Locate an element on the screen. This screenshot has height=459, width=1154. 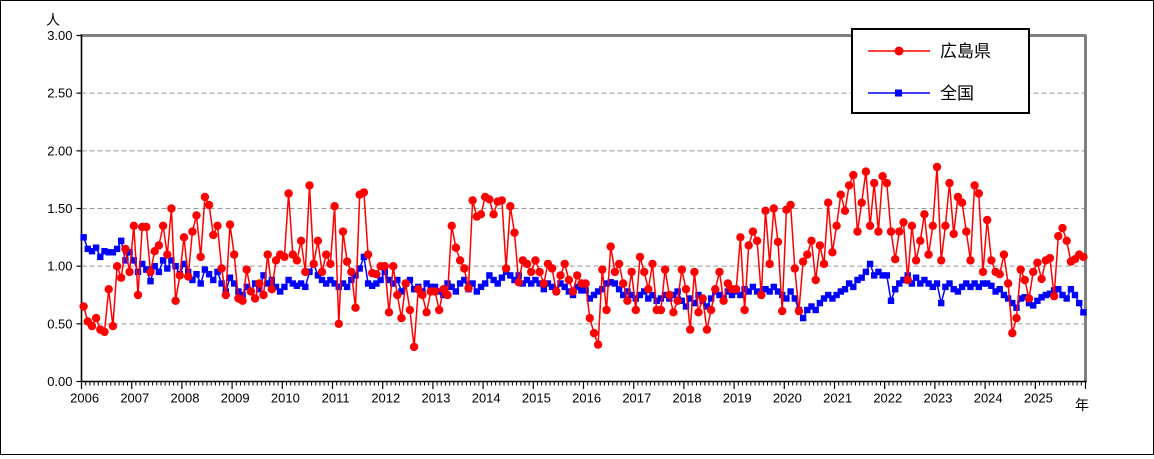
x-tick-label: 2016 is located at coordinates (586, 398).